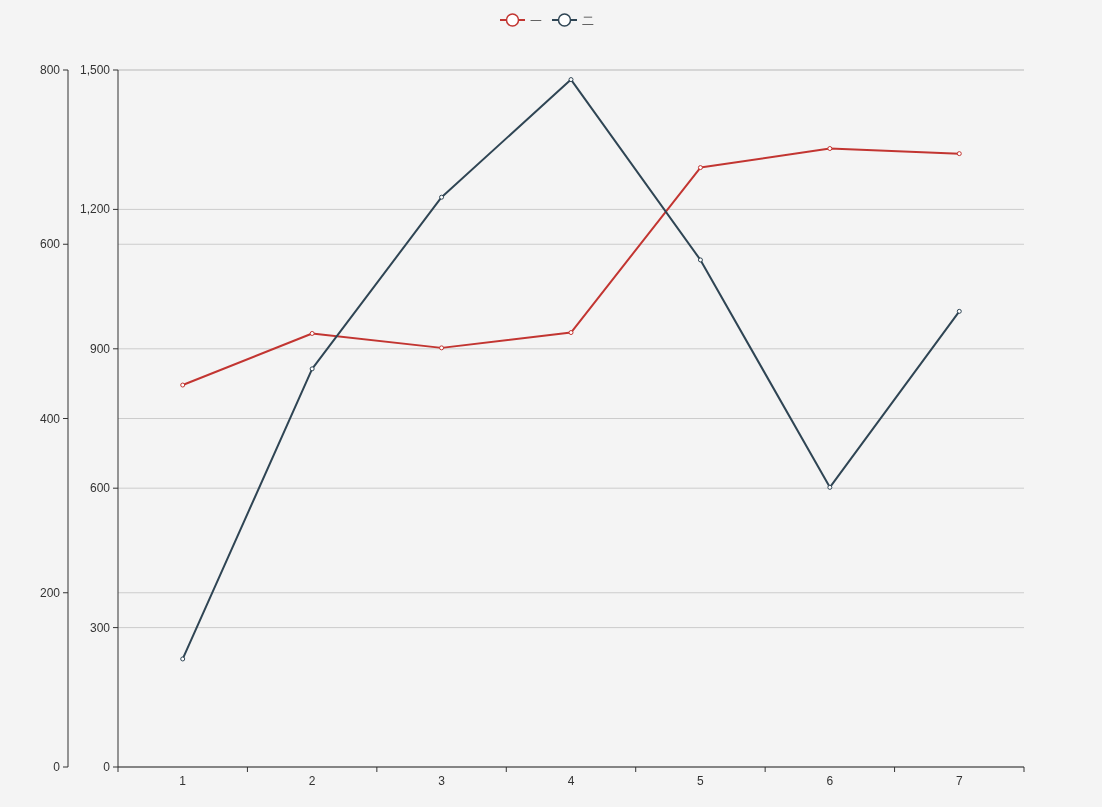  What do you see at coordinates (100, 488) in the screenshot?
I see `y-tick-label: 600` at bounding box center [100, 488].